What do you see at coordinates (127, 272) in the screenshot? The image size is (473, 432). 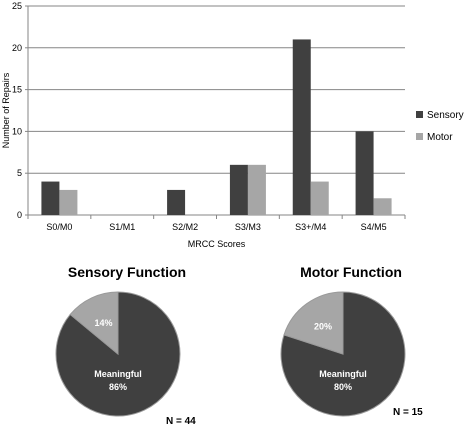 I see `pie-title: Sensory Function` at bounding box center [127, 272].